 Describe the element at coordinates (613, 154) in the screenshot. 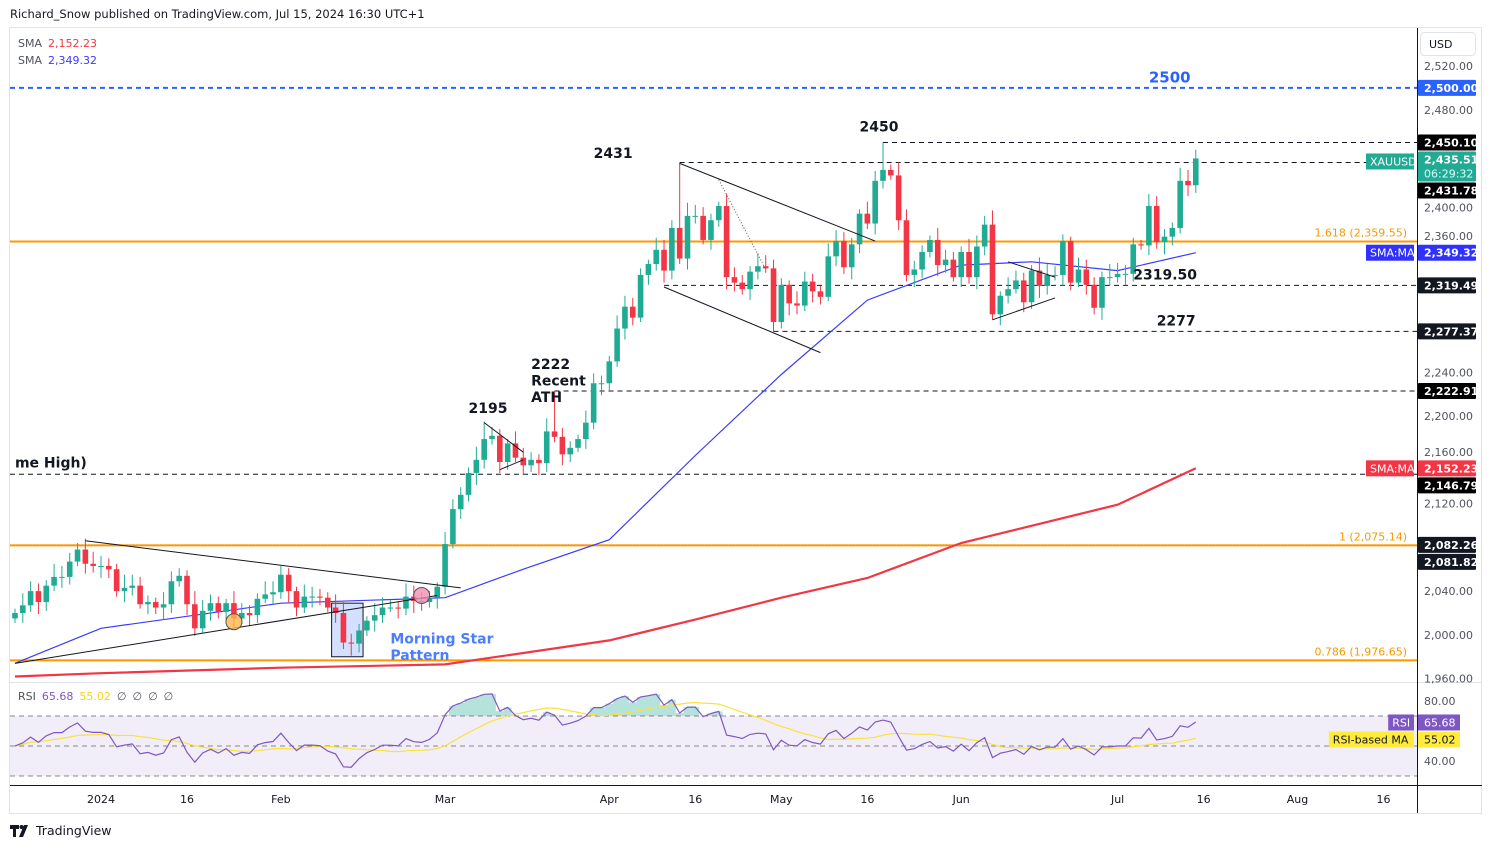

I see `annotation-text: 2431` at that location.